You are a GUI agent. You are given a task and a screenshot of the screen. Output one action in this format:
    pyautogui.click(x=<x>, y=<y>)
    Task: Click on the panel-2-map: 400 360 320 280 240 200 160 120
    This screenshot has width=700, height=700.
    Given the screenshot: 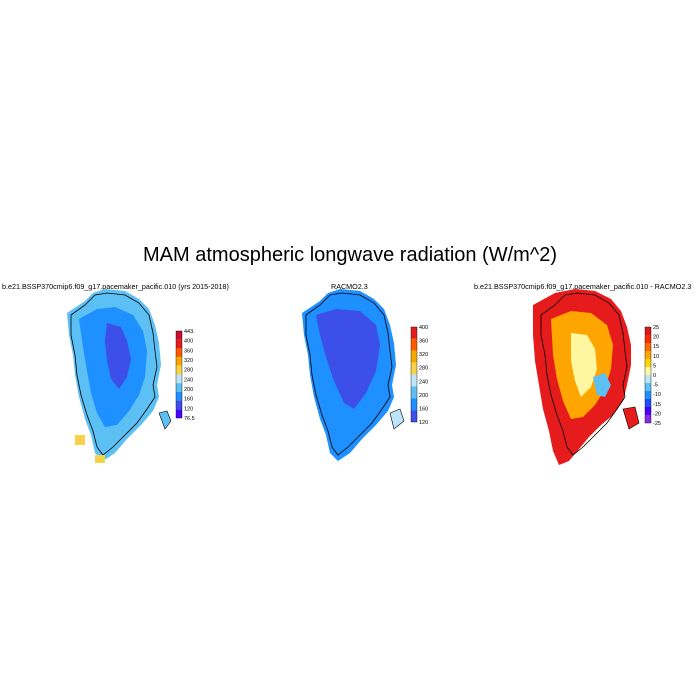 What is the action you would take?
    pyautogui.click(x=365, y=375)
    